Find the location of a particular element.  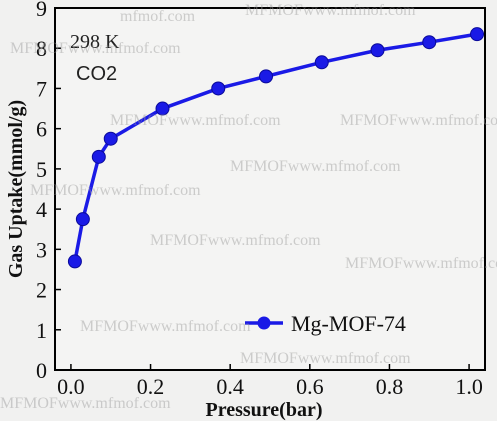

y-axis-label: Gas Uptake(mmol/g) is located at coordinates (16, 189).